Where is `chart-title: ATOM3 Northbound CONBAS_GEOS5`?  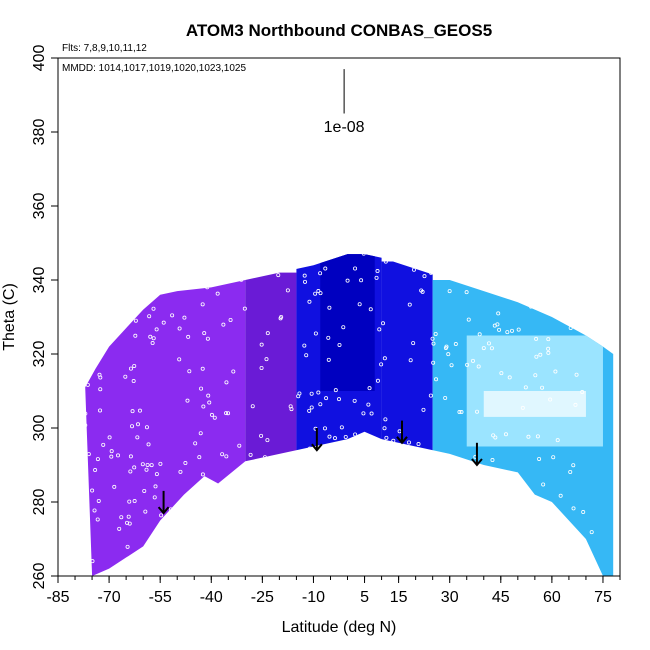 chart-title: ATOM3 Northbound CONBAS_GEOS5 is located at coordinates (339, 30).